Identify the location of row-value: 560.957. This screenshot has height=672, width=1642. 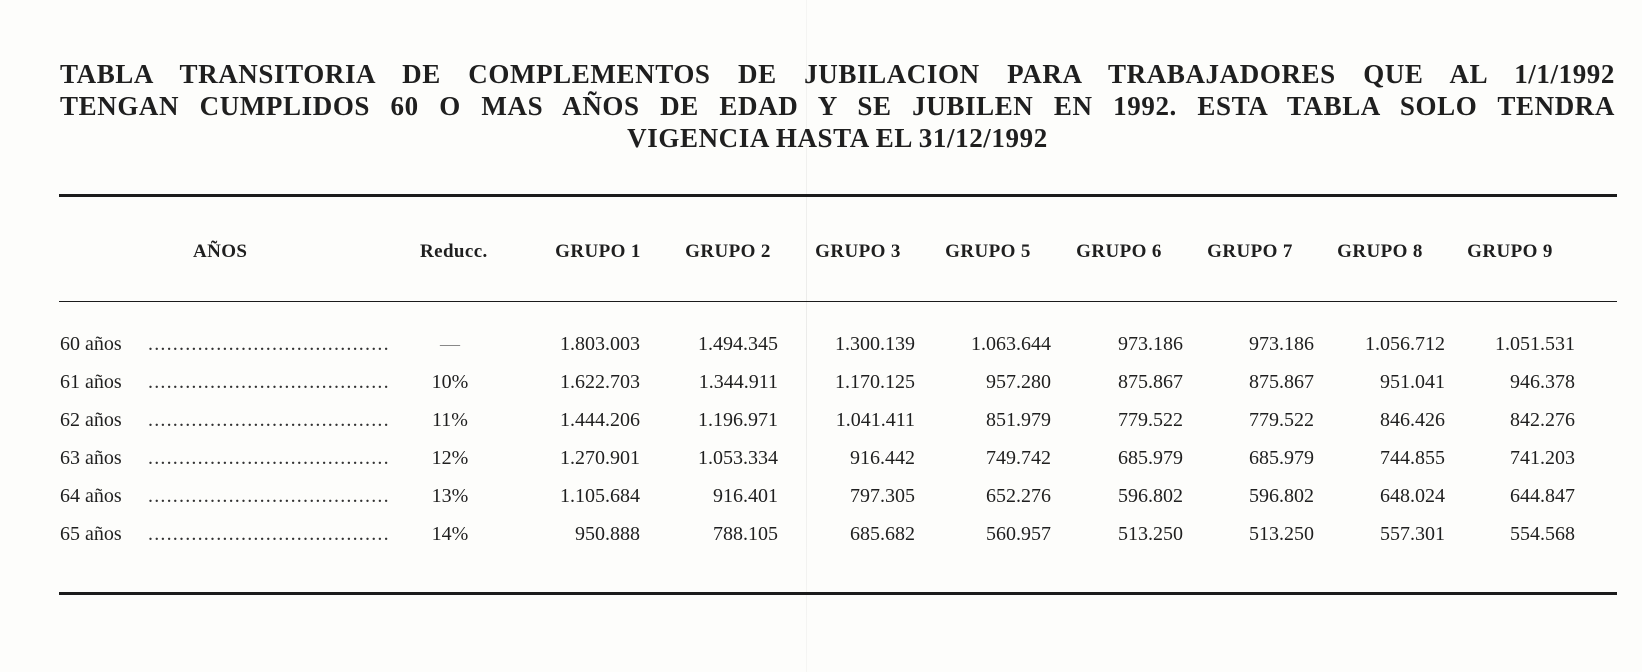
(1018, 534).